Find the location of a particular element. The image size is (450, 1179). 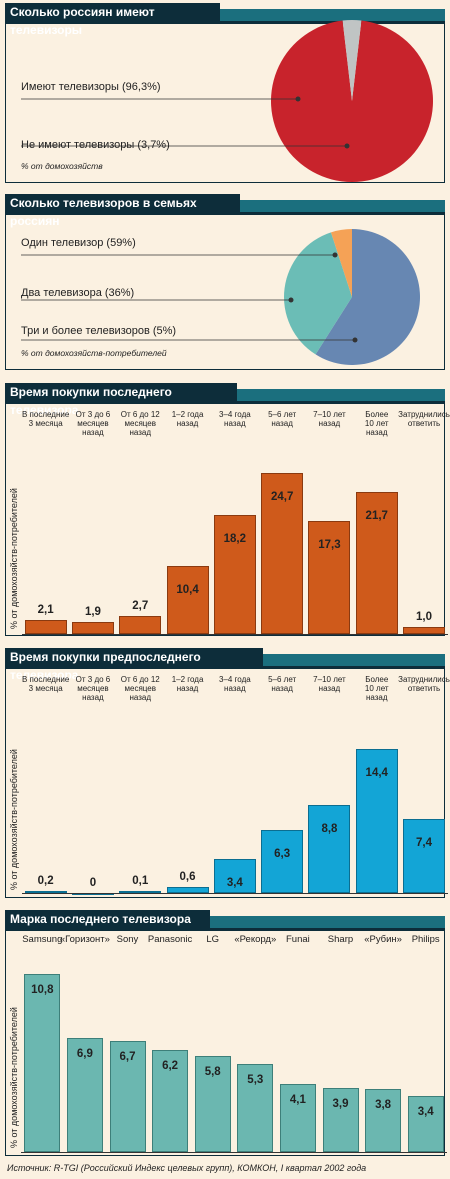

bar-value-label-1: 1,9 is located at coordinates (92, 611).